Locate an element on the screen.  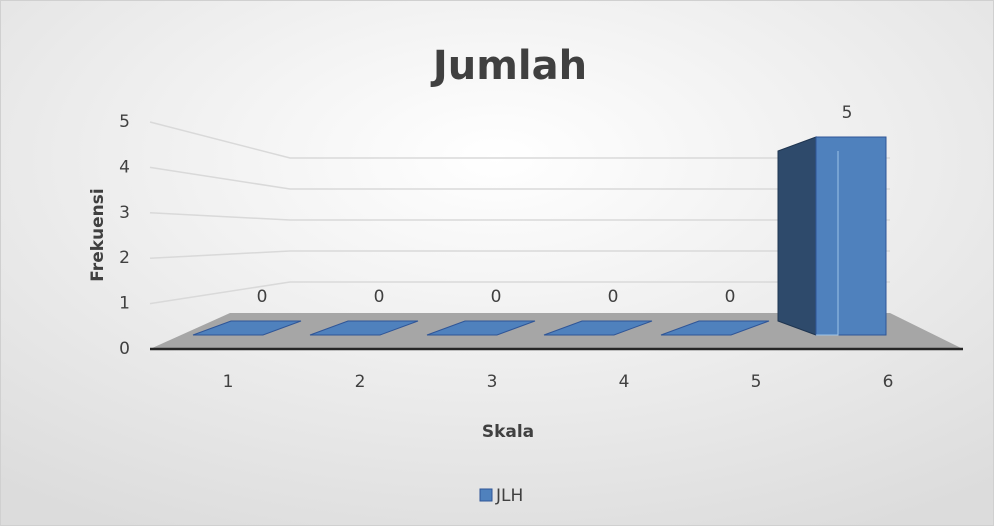
y-tick-label: 4 is located at coordinates (124, 167).